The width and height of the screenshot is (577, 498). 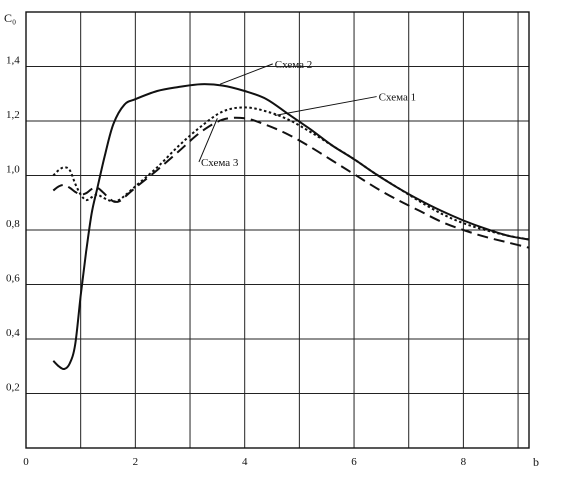 I want to click on y-tick-label: 0,8, so click(x=13, y=224).